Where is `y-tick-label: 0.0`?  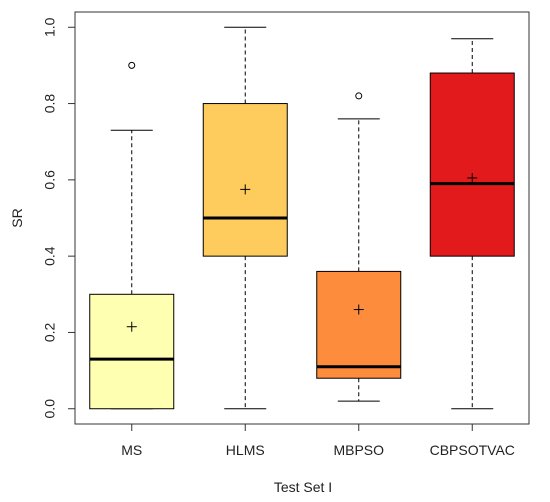 y-tick-label: 0.0 is located at coordinates (50, 409).